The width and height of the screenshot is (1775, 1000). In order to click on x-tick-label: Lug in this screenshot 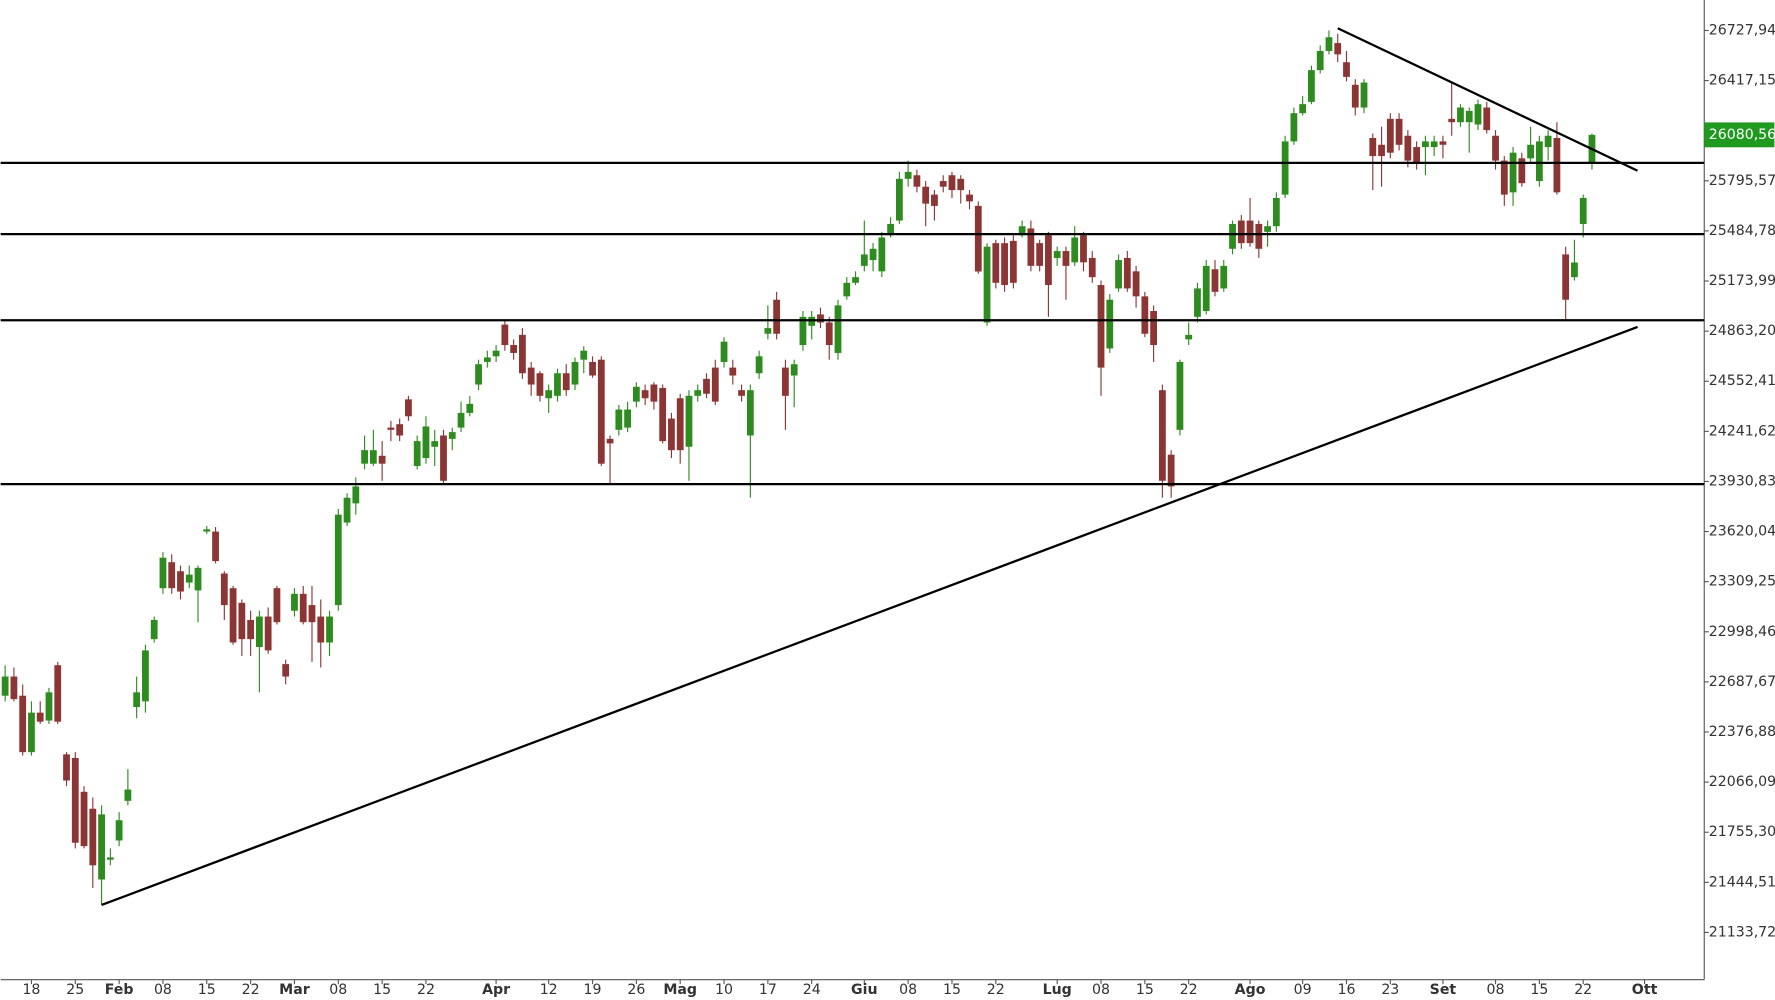, I will do `click(1057, 990)`.